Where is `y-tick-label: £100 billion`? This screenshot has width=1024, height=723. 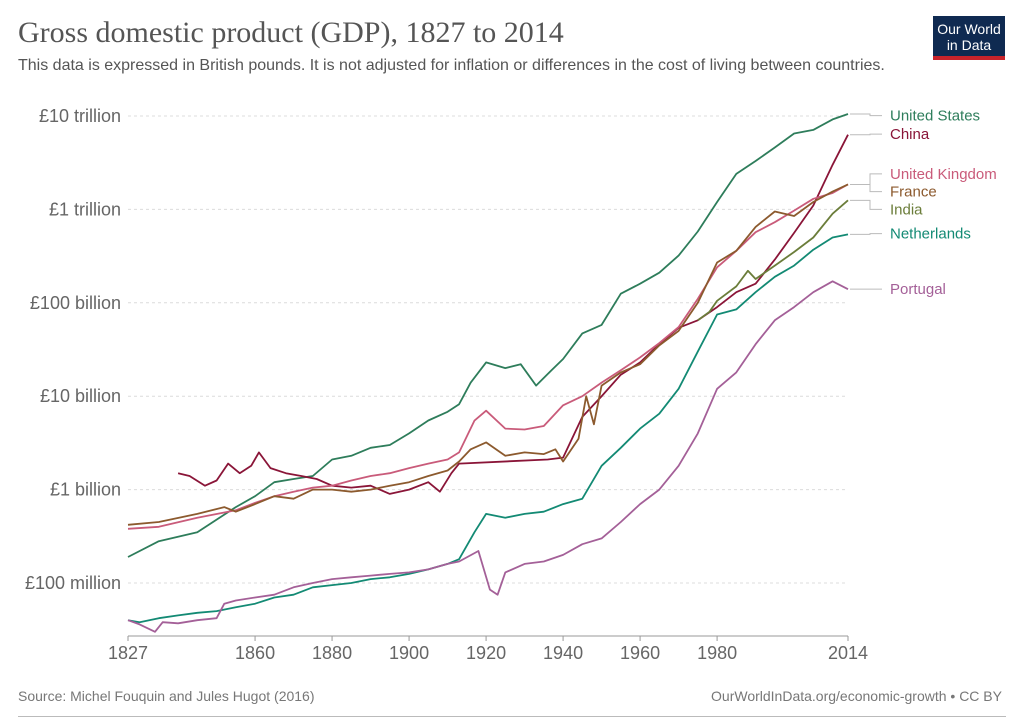 y-tick-label: £100 billion is located at coordinates (75, 303).